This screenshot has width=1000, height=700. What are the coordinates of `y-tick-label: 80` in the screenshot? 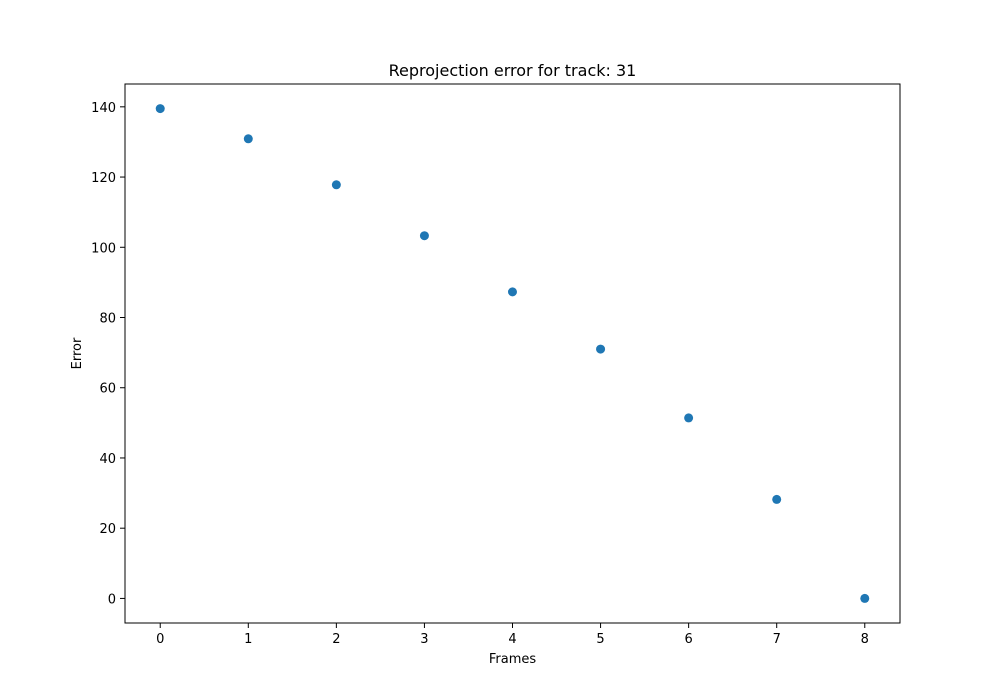 It's located at (107, 319).